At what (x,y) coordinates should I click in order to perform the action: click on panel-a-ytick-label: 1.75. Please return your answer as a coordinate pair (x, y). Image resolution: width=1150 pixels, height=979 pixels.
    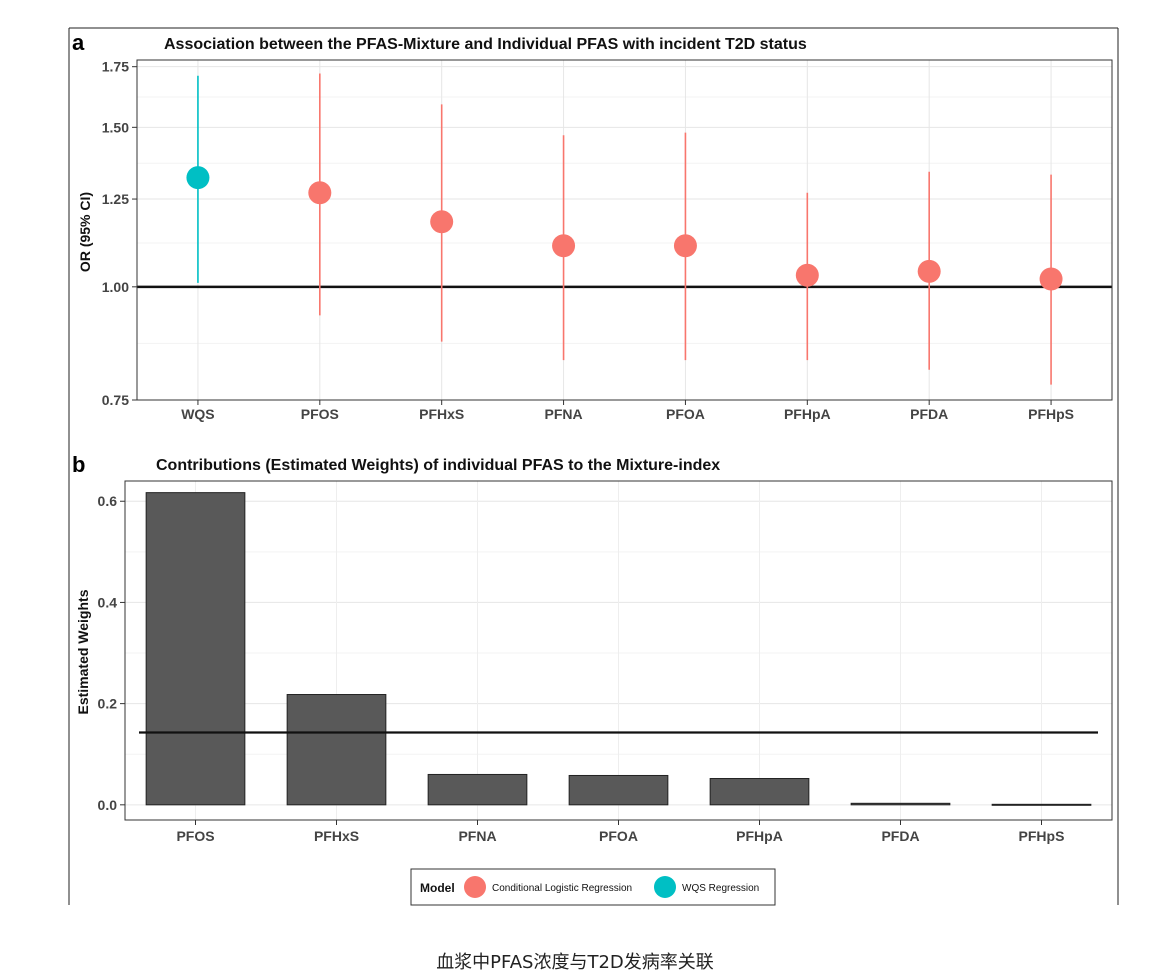
    Looking at the image, I should click on (115, 67).